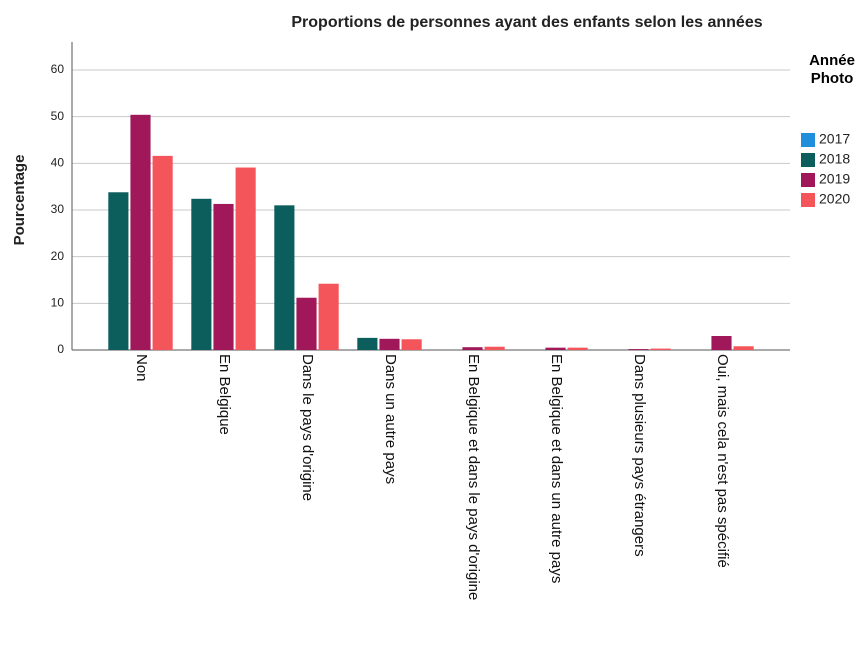 This screenshot has width=864, height=650. I want to click on legend-label: 2017, so click(834, 139).